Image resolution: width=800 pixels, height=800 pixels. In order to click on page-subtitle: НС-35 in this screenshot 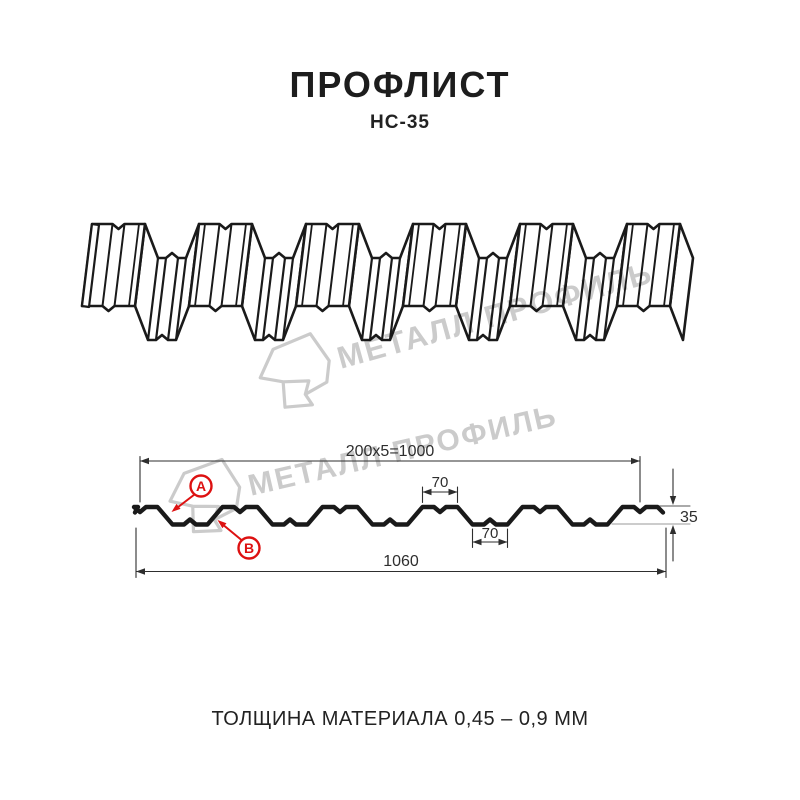, I will do `click(400, 122)`.